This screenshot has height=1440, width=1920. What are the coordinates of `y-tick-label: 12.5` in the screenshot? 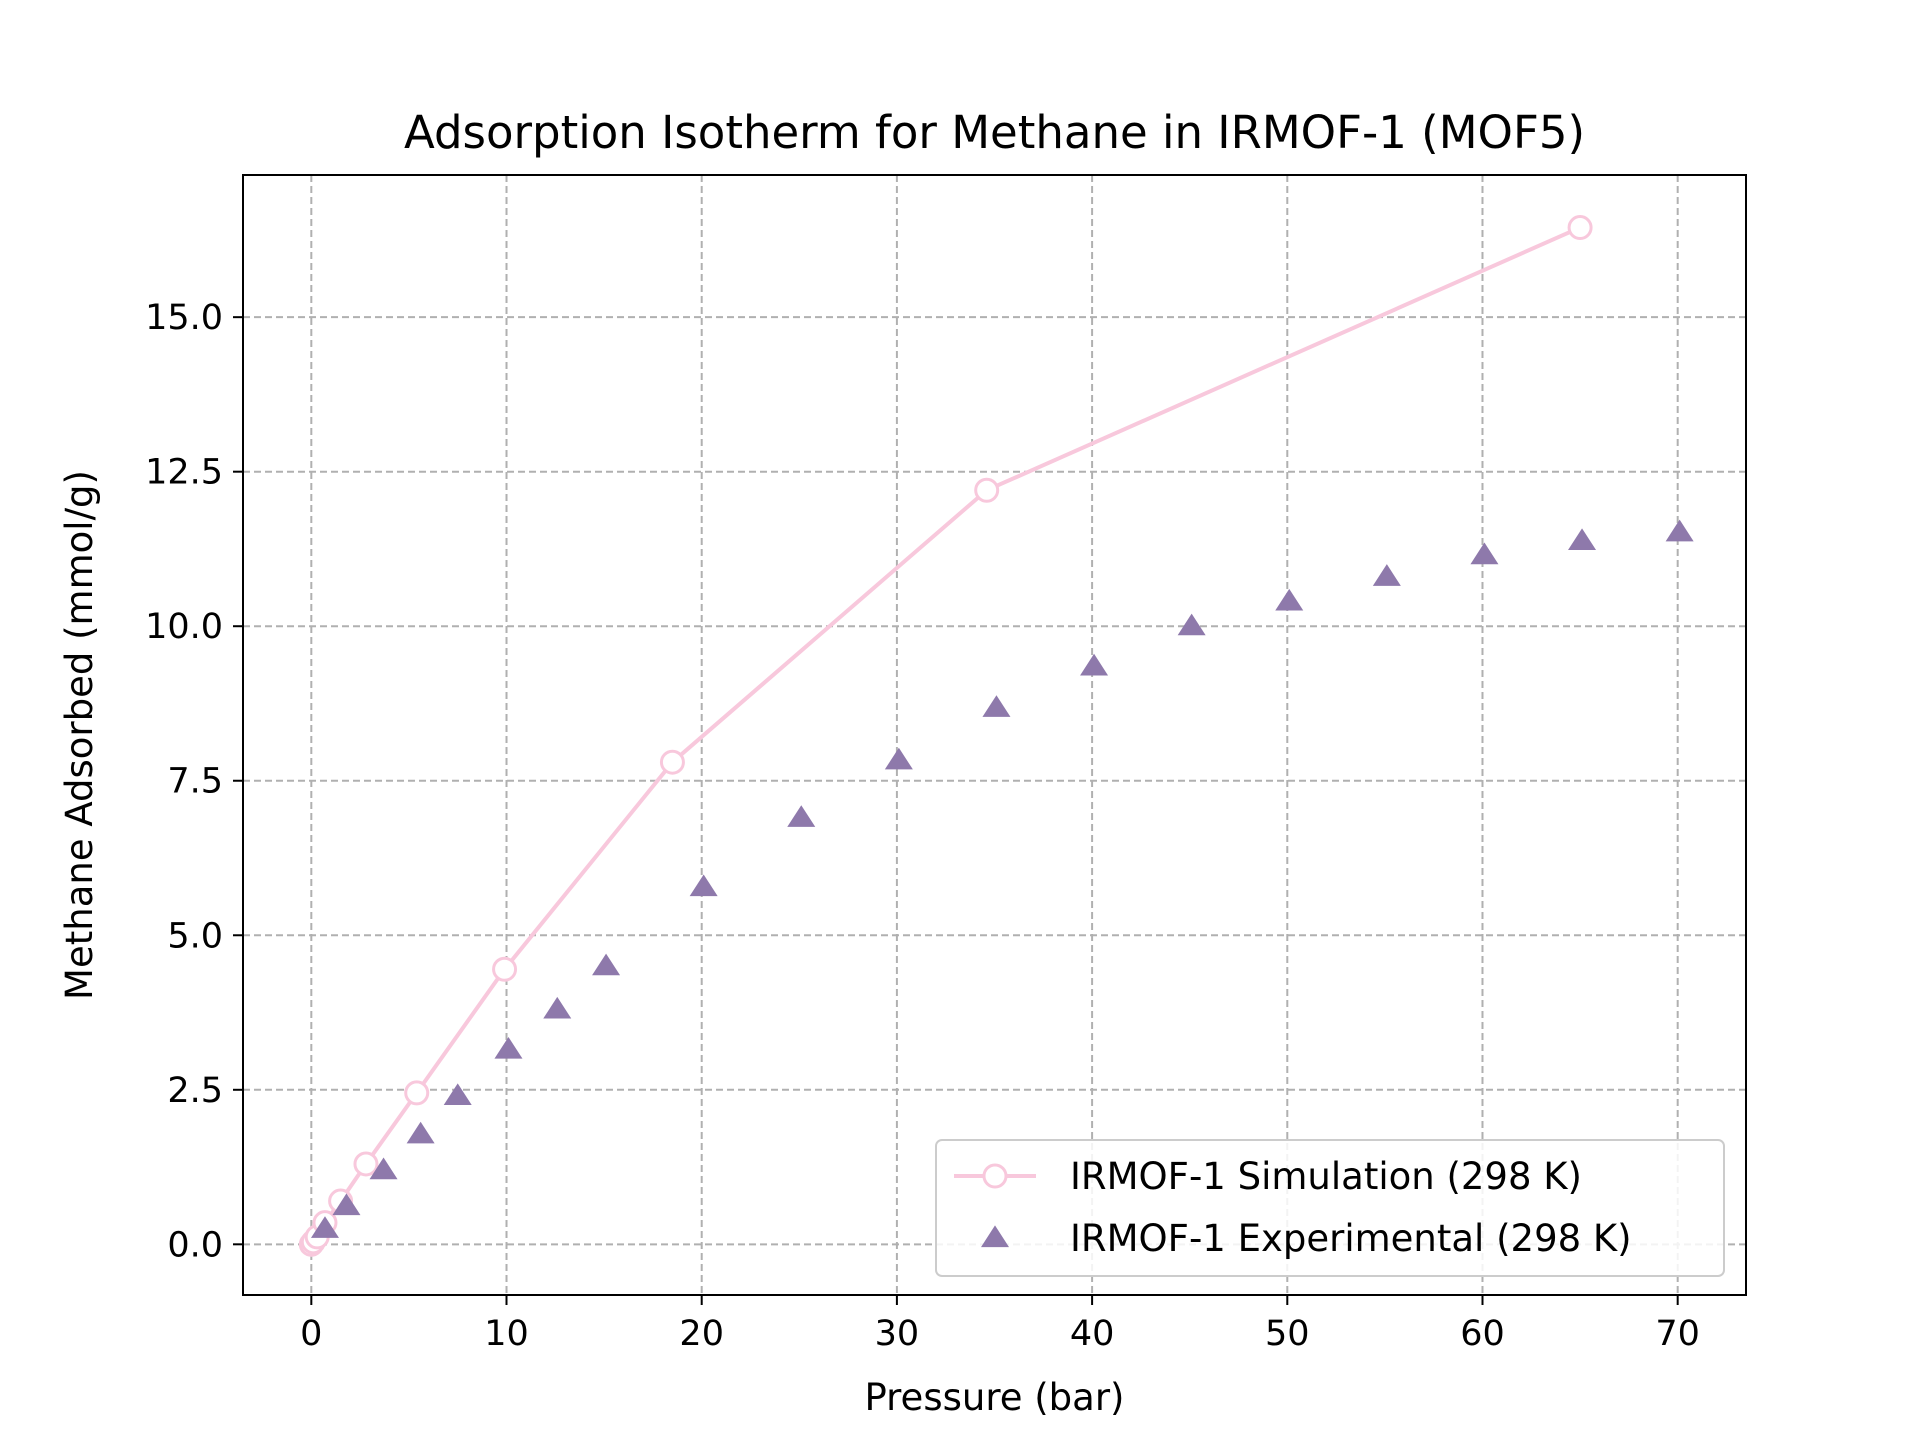 It's located at (184, 473).